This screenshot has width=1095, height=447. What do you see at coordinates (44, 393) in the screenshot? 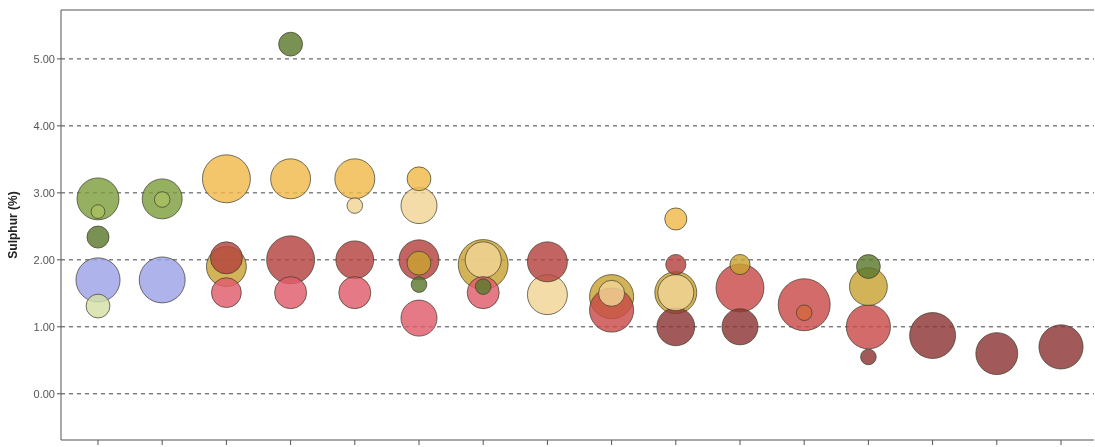
I see `y-tick-label: 0.00` at bounding box center [44, 393].